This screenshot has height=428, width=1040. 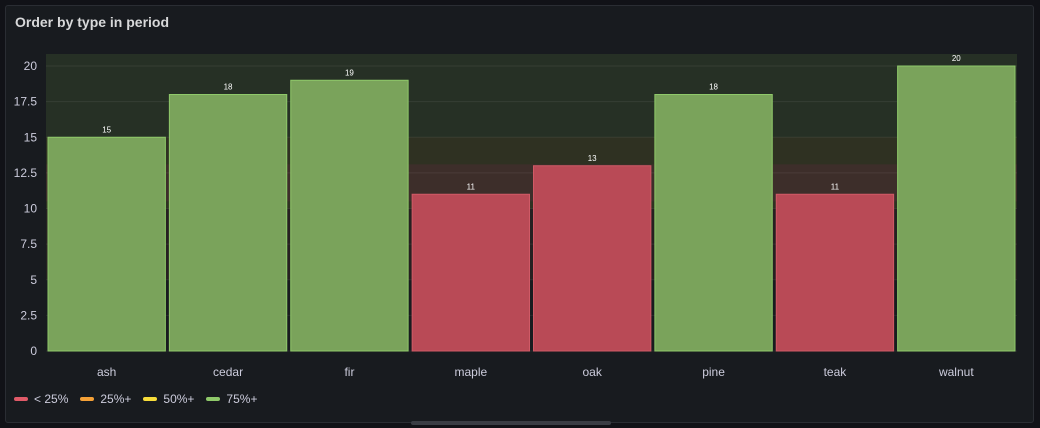 What do you see at coordinates (228, 223) in the screenshot?
I see `bar-cedar` at bounding box center [228, 223].